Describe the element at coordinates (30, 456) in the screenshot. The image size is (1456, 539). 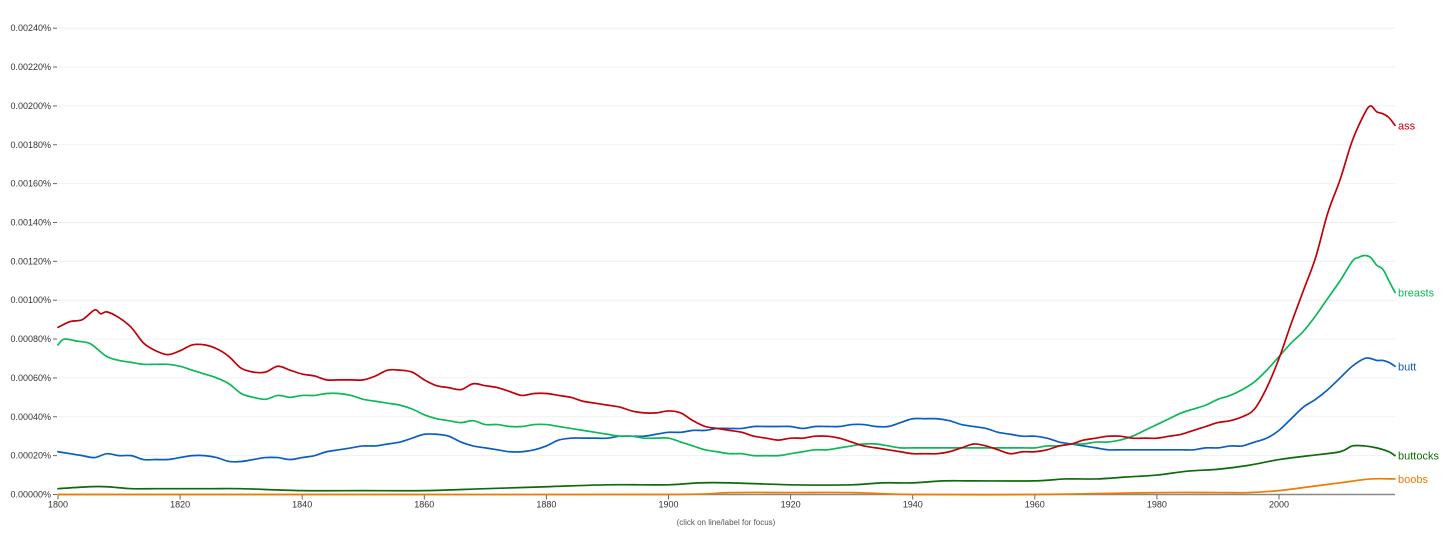
I see `y-tick-label: 0.00020%` at that location.